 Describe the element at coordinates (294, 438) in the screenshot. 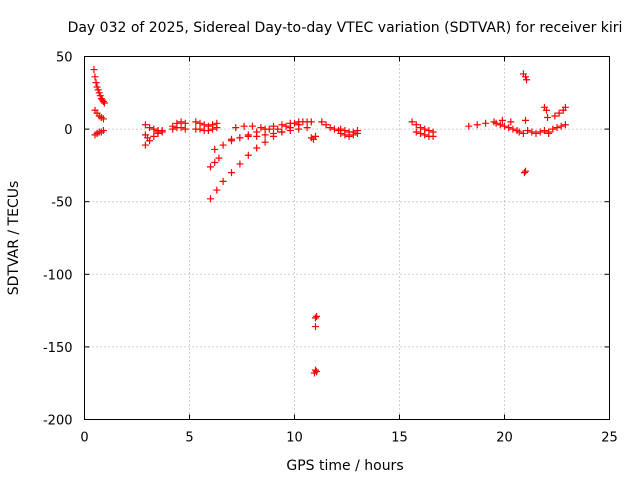

I see `x-tick-label: 10` at that location.